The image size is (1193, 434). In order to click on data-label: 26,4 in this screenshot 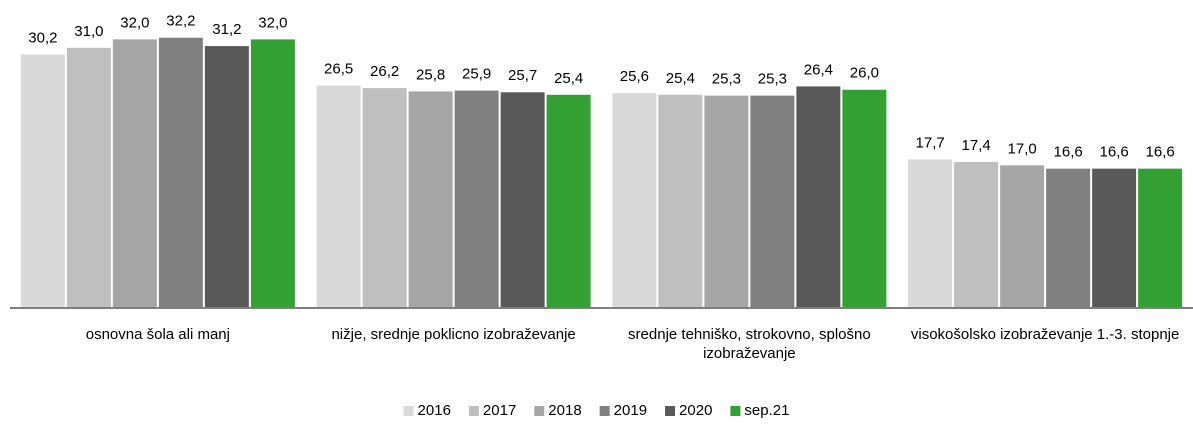, I will do `click(818, 69)`.